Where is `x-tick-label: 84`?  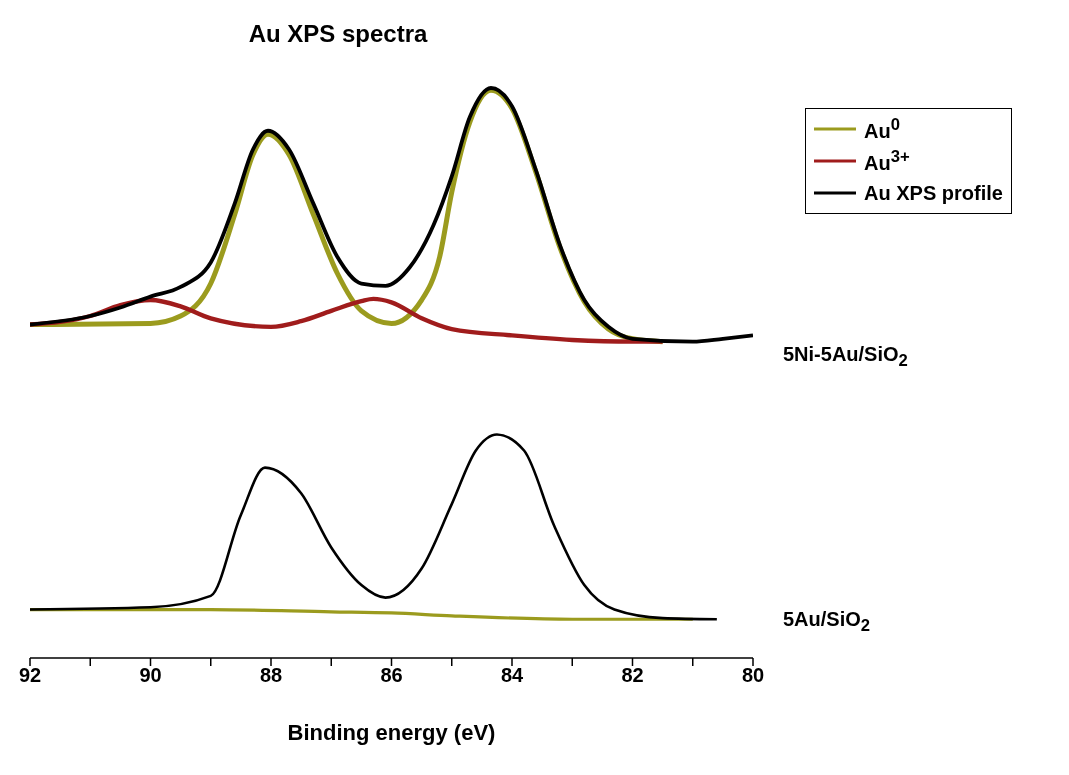 x-tick-label: 84 is located at coordinates (512, 675).